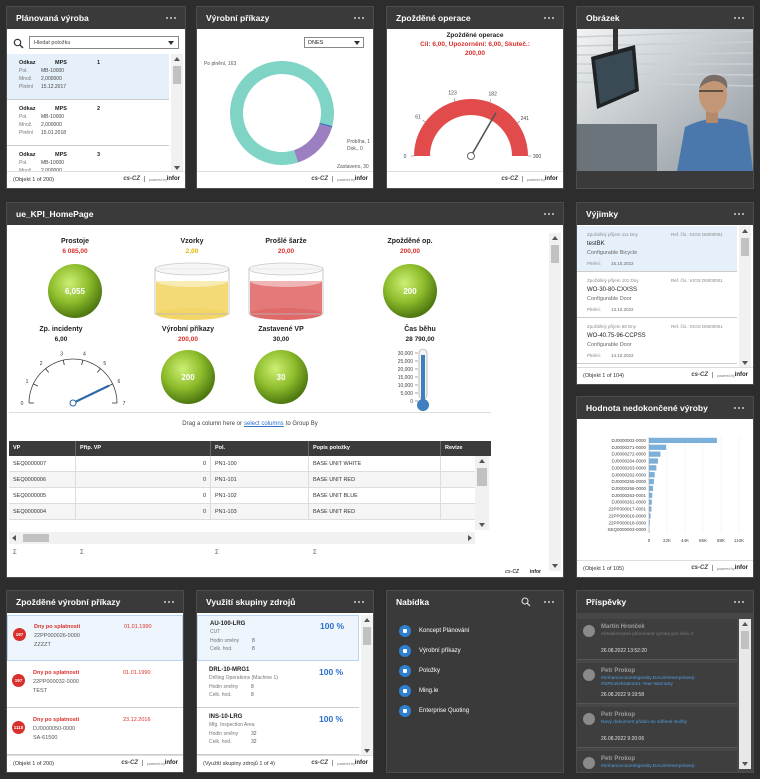 The width and height of the screenshot is (760, 779). What do you see at coordinates (745, 231) in the screenshot?
I see `scroll-arrow-up` at bounding box center [745, 231].